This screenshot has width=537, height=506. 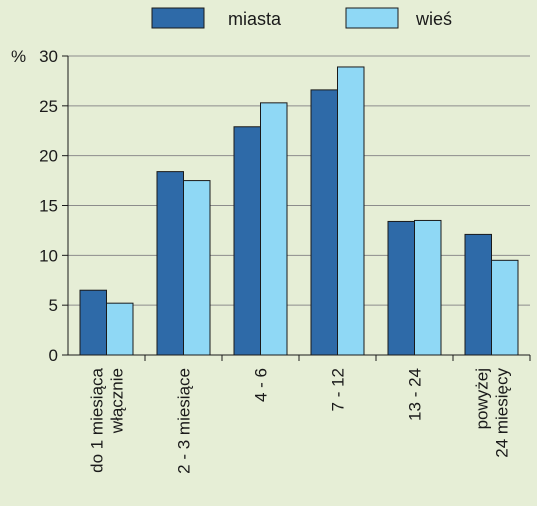 I want to click on x-category-label-group: powyżej 24 miesięcy, so click(x=492, y=413).